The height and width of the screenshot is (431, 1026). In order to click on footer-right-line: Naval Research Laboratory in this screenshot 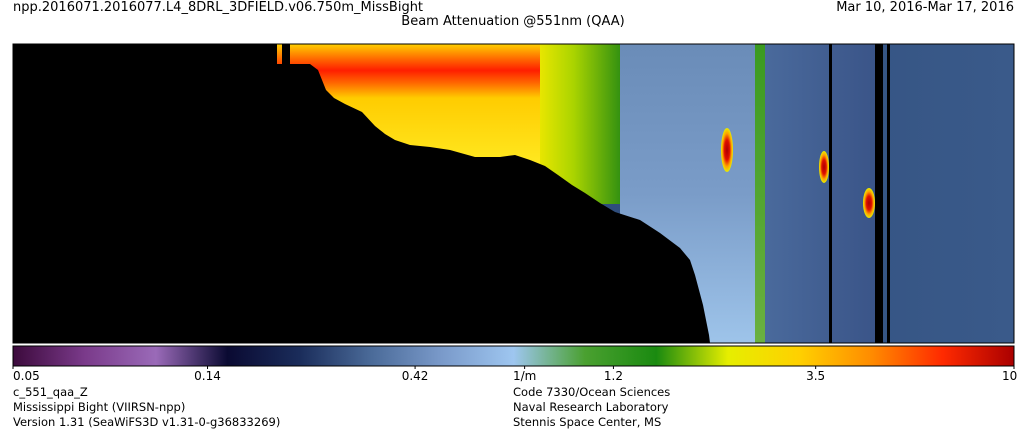, I will do `click(591, 407)`.